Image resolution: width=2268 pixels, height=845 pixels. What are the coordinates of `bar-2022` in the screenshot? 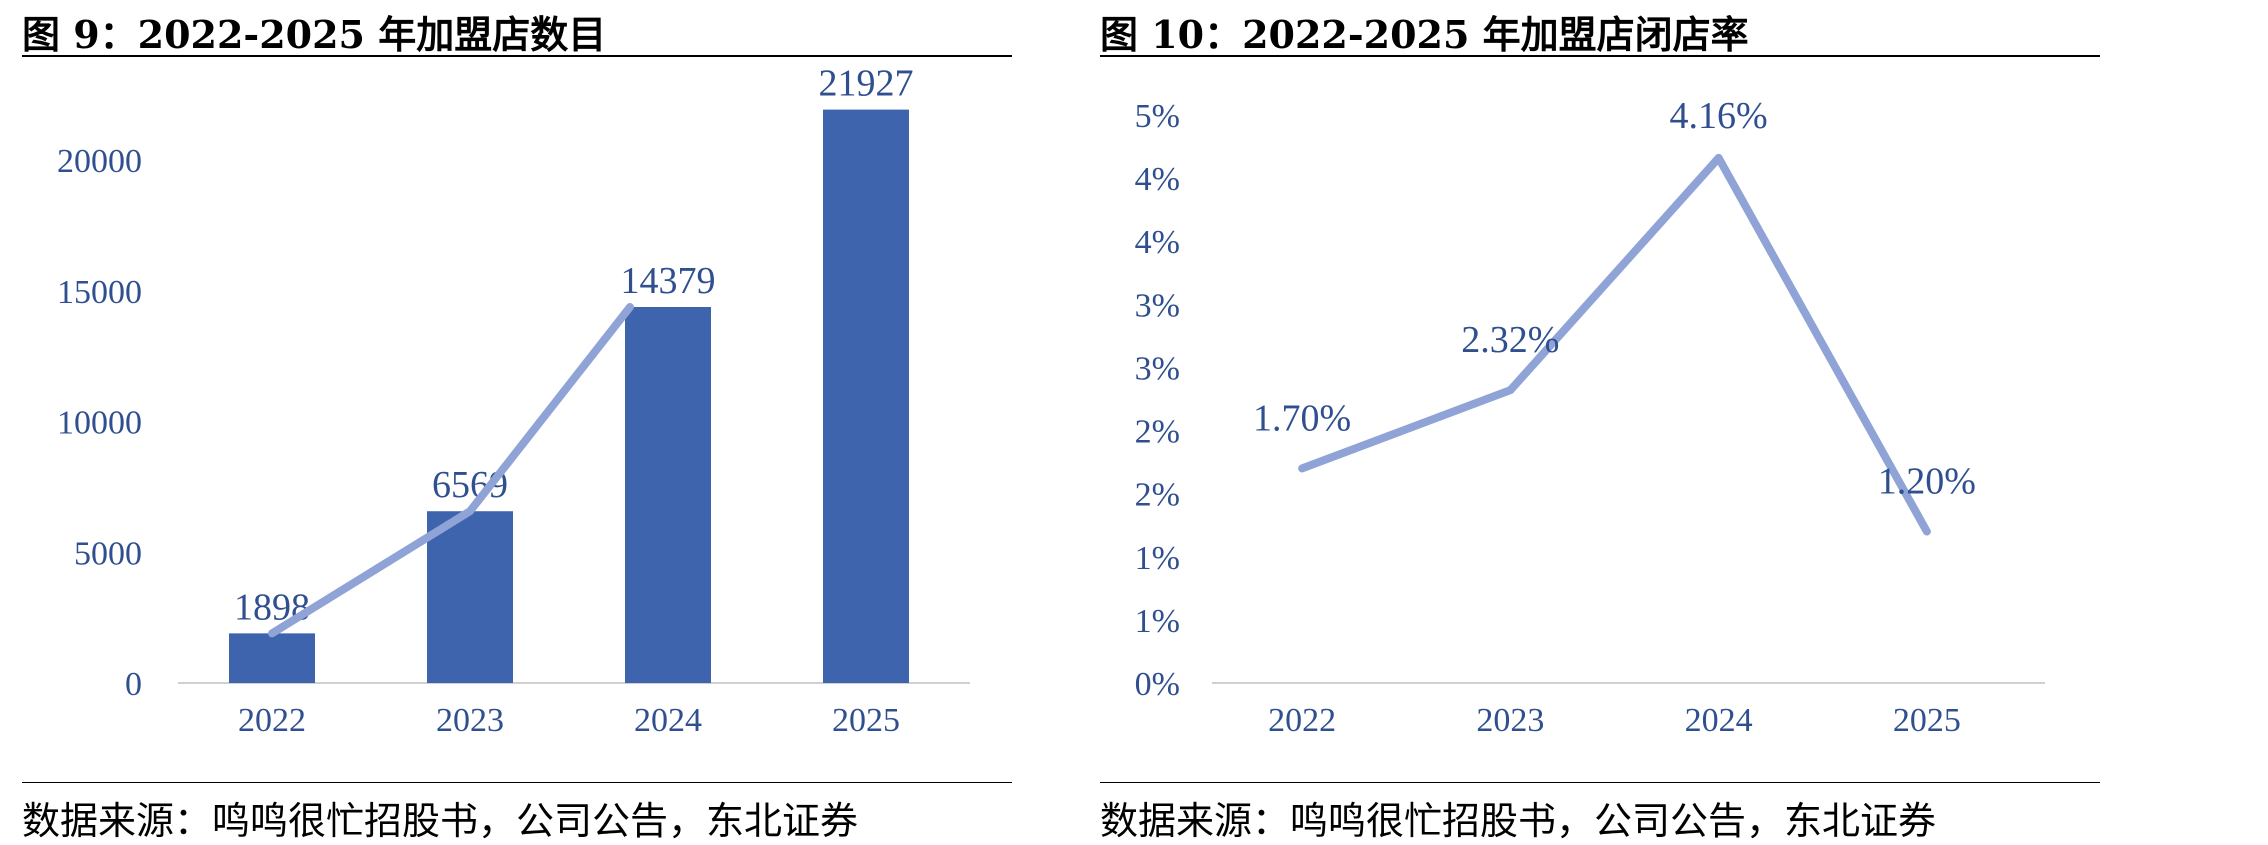 It's located at (272, 658).